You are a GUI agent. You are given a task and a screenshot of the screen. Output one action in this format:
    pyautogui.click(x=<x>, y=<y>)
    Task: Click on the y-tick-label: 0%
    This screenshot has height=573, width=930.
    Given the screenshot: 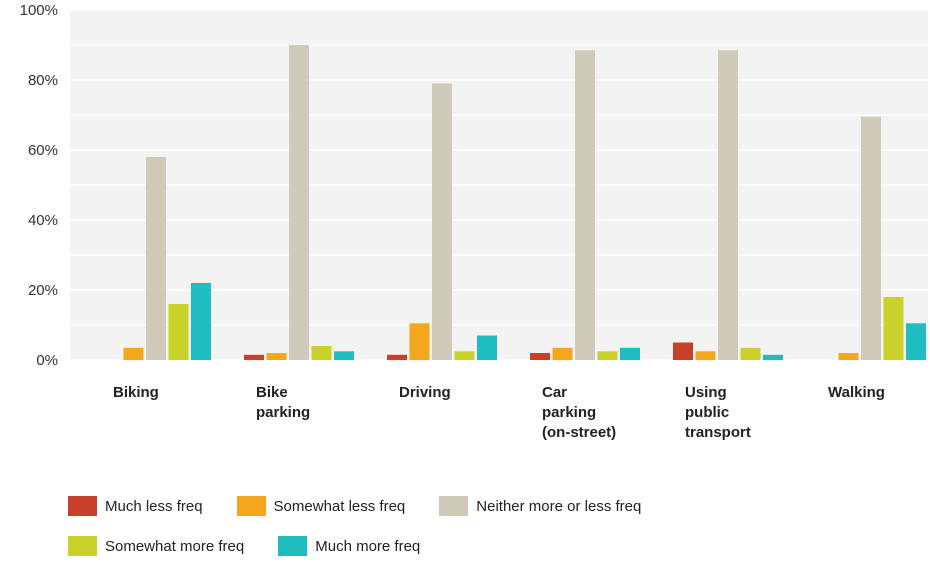 What is the action you would take?
    pyautogui.click(x=47, y=360)
    